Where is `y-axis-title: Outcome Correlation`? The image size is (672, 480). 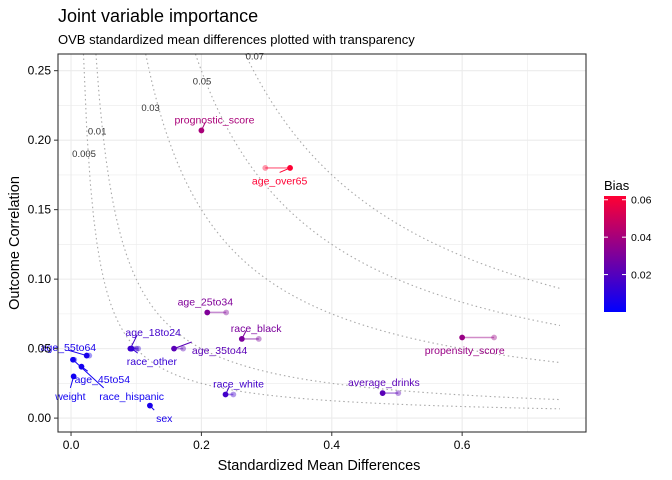 y-axis-title: Outcome Correlation is located at coordinates (15, 243).